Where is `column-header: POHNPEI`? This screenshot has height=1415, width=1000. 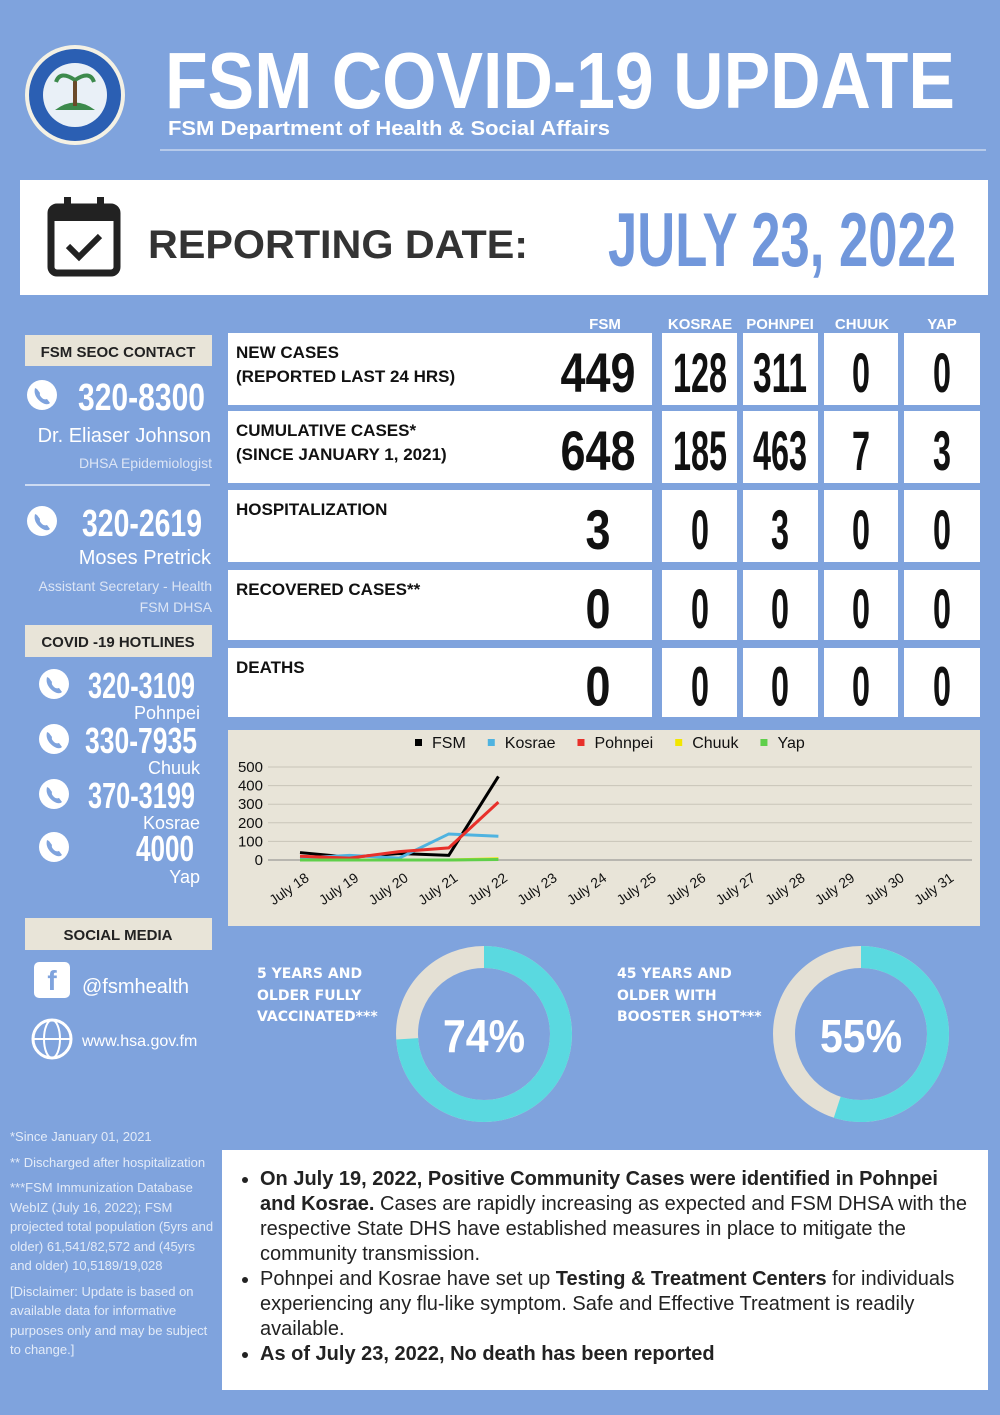
column-header: POHNPEI is located at coordinates (780, 324).